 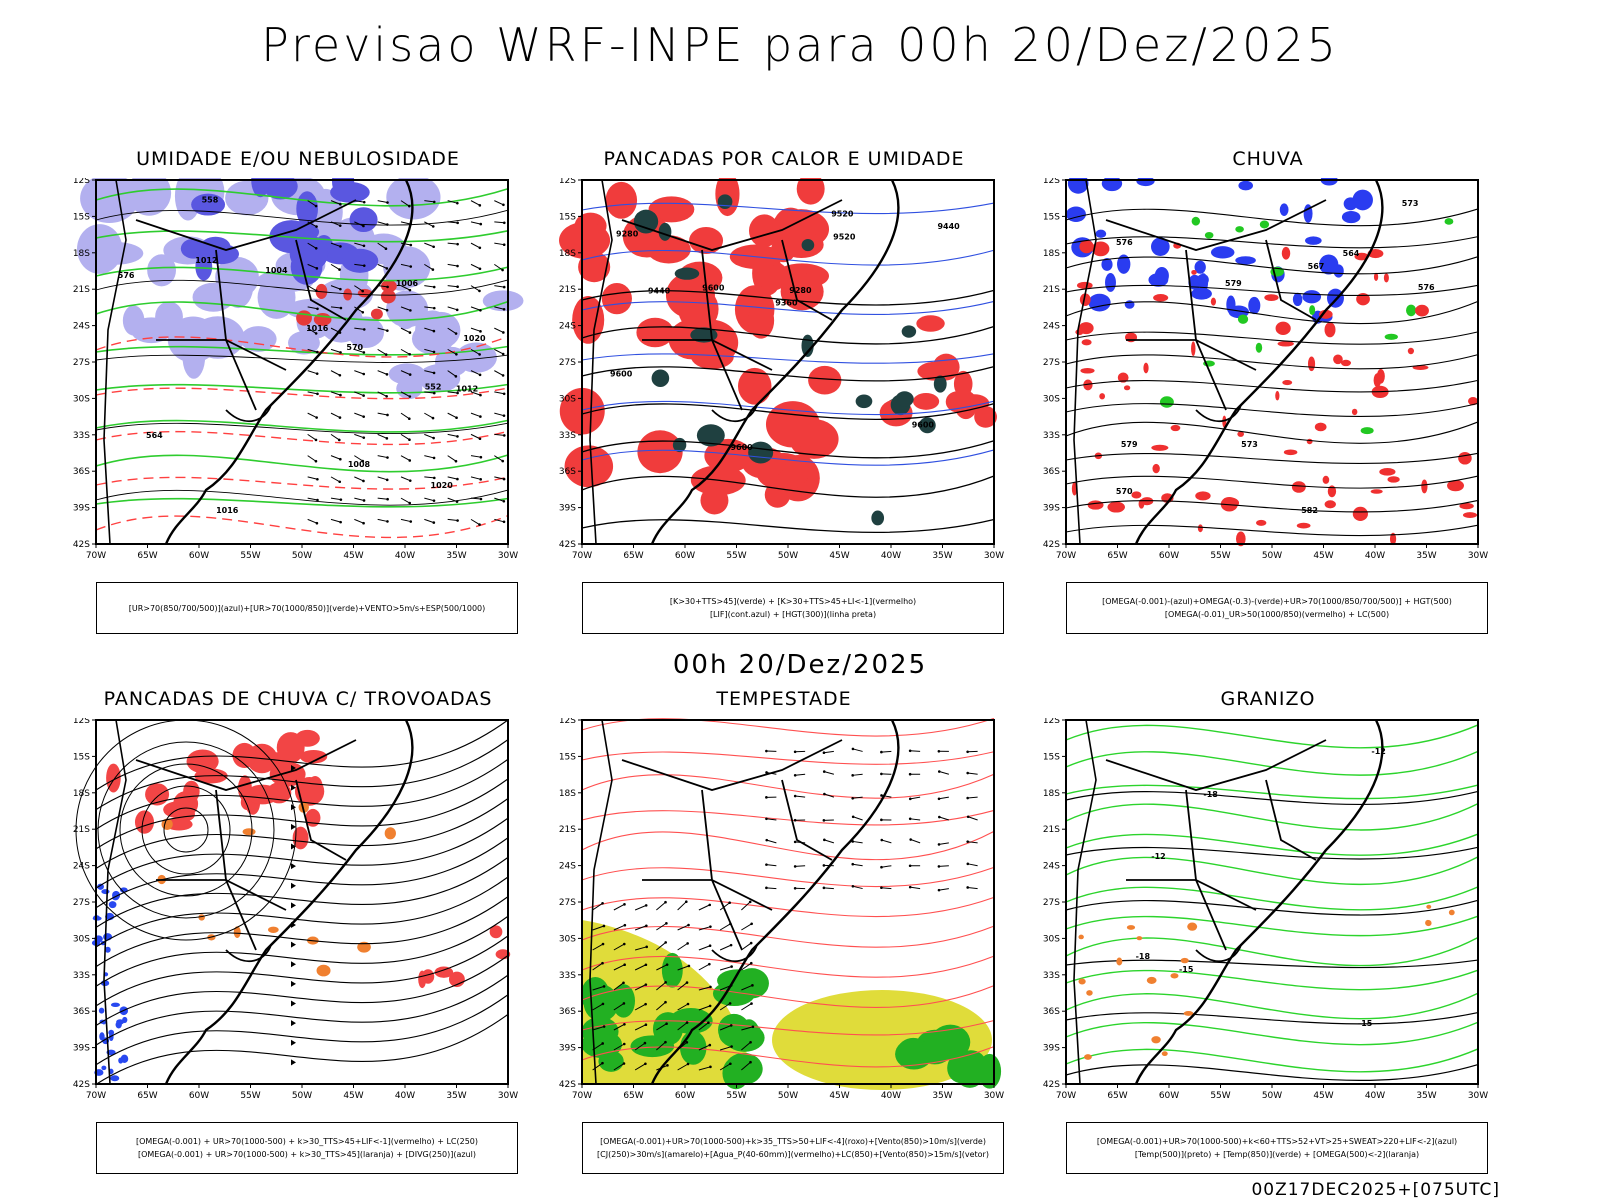 I want to click on streamline-arrow, so click(x=293, y=885).